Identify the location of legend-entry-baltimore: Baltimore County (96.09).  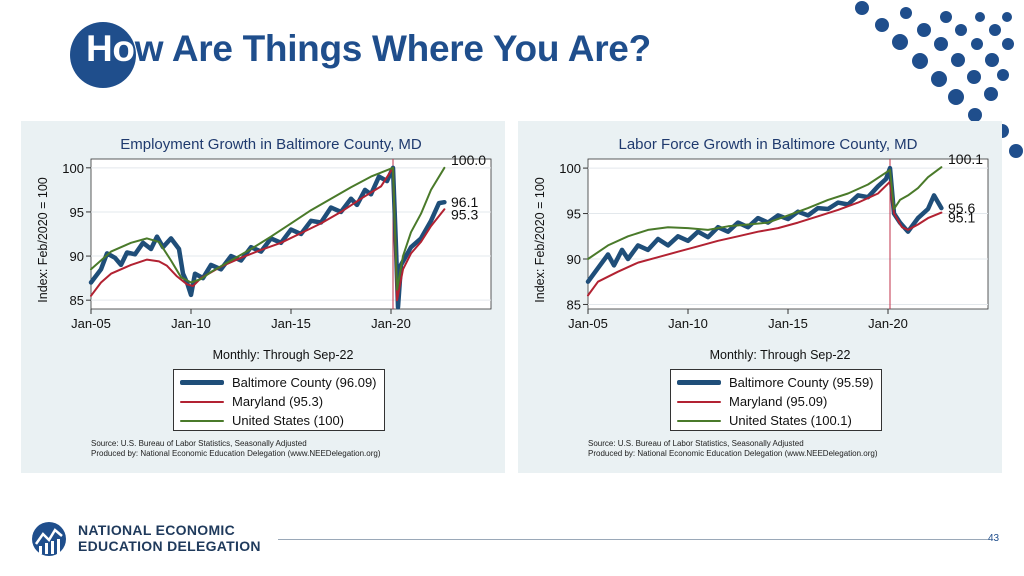
(279, 382).